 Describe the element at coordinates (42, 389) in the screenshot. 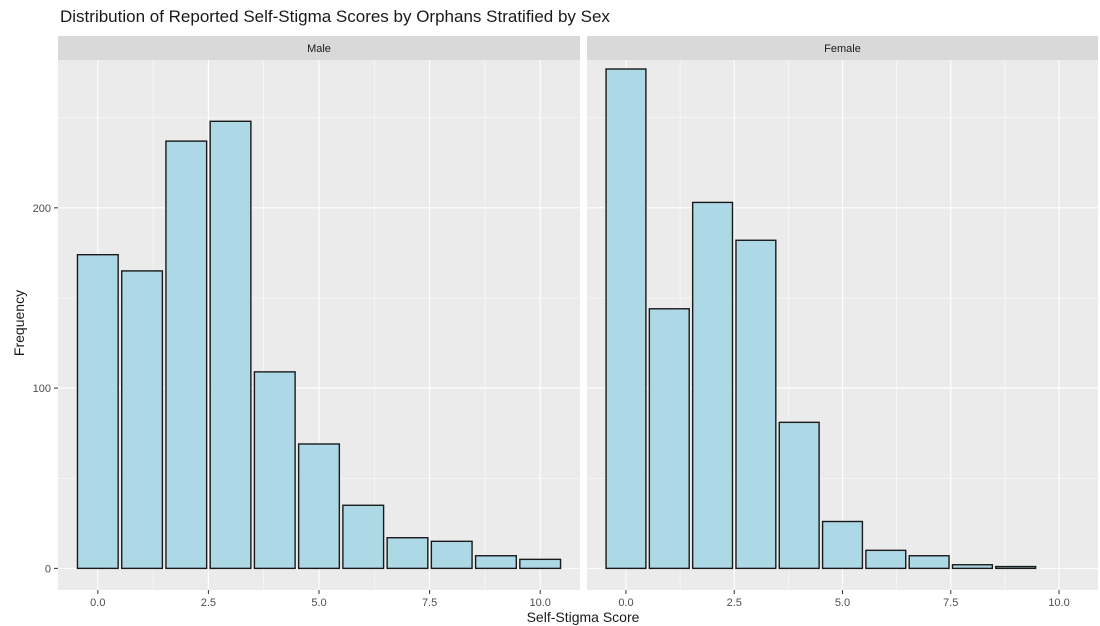

I see `y-tick-label: 100` at that location.